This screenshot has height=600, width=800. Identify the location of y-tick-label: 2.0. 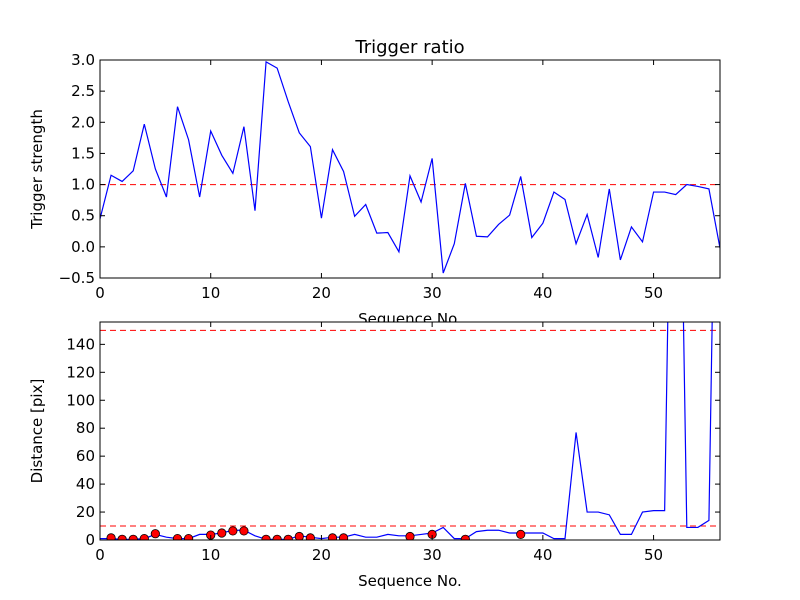
(83, 122).